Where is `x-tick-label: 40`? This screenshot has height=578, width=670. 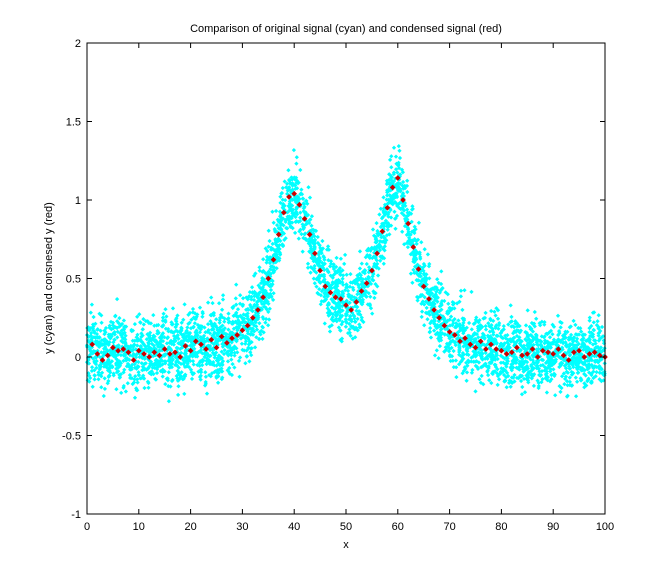 x-tick-label: 40 is located at coordinates (294, 527).